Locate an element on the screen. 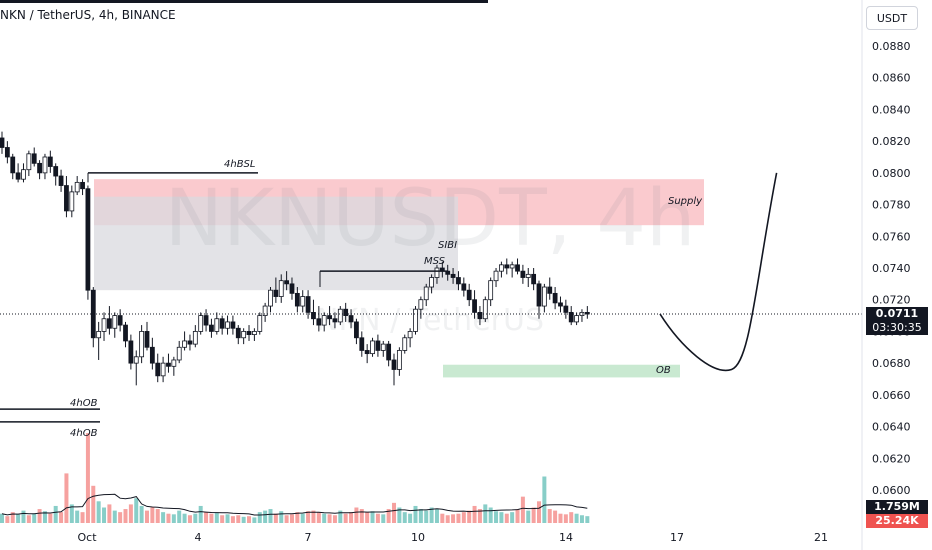  label-4hob-1: 4hOB is located at coordinates (84, 403).